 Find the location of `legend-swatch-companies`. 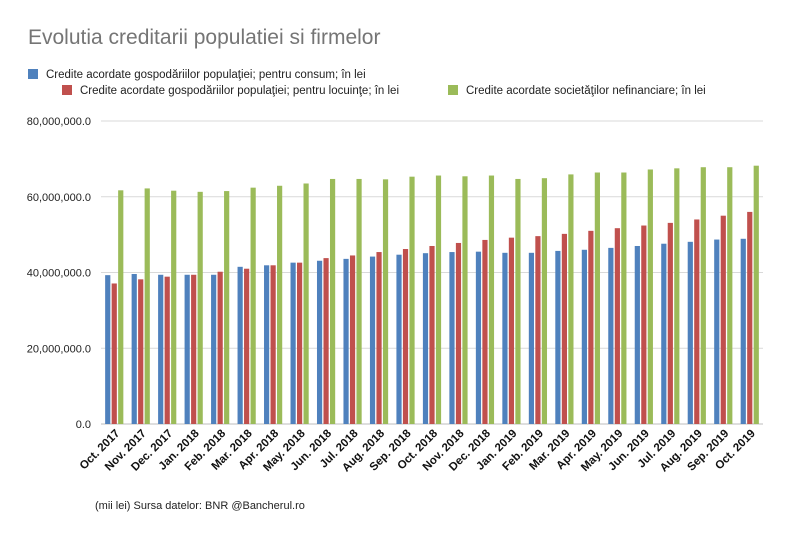

legend-swatch-companies is located at coordinates (453, 90).